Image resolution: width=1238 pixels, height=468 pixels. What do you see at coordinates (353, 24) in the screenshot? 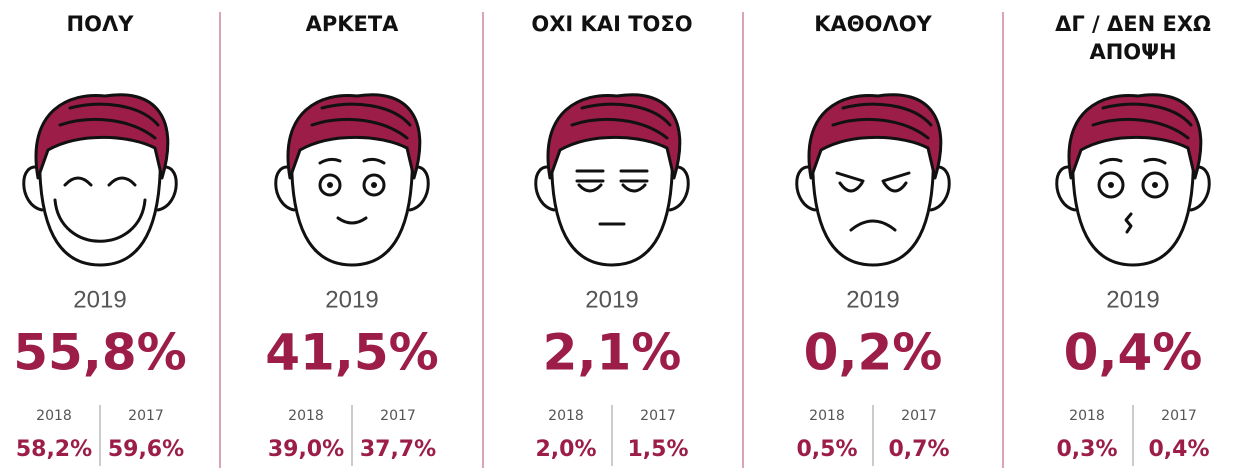
I see `column-title: ΑΡΚΕΤΑ` at bounding box center [353, 24].